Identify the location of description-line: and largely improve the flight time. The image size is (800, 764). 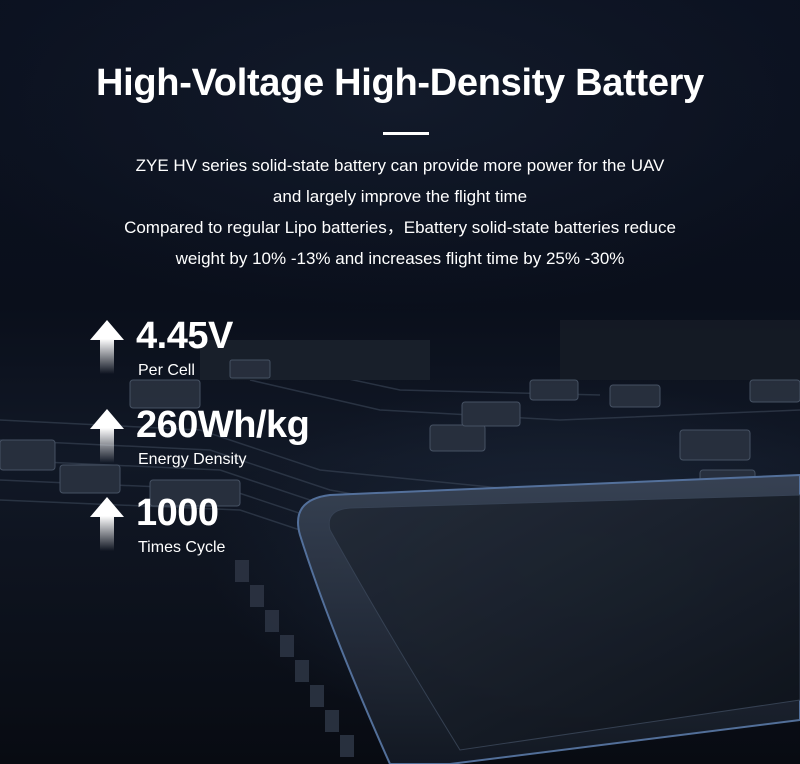
(400, 196).